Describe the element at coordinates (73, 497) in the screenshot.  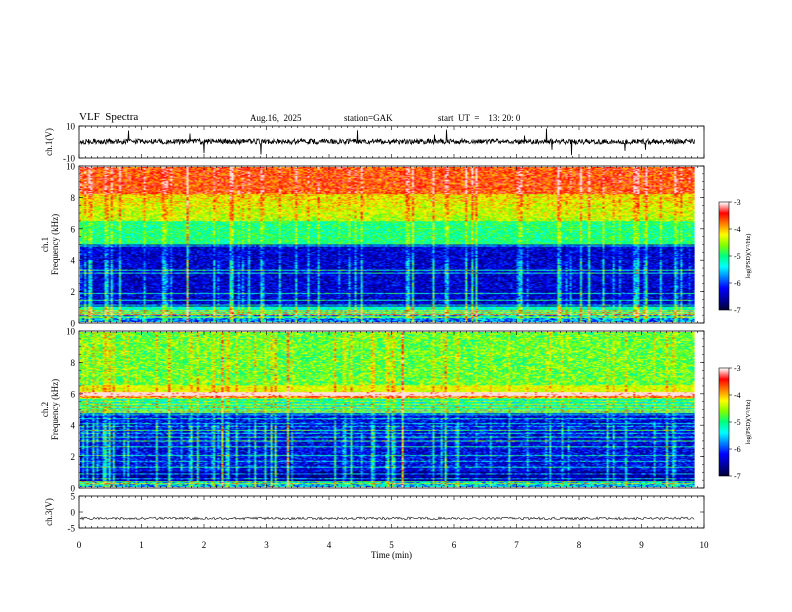
I see `y-tick-label: 5` at that location.